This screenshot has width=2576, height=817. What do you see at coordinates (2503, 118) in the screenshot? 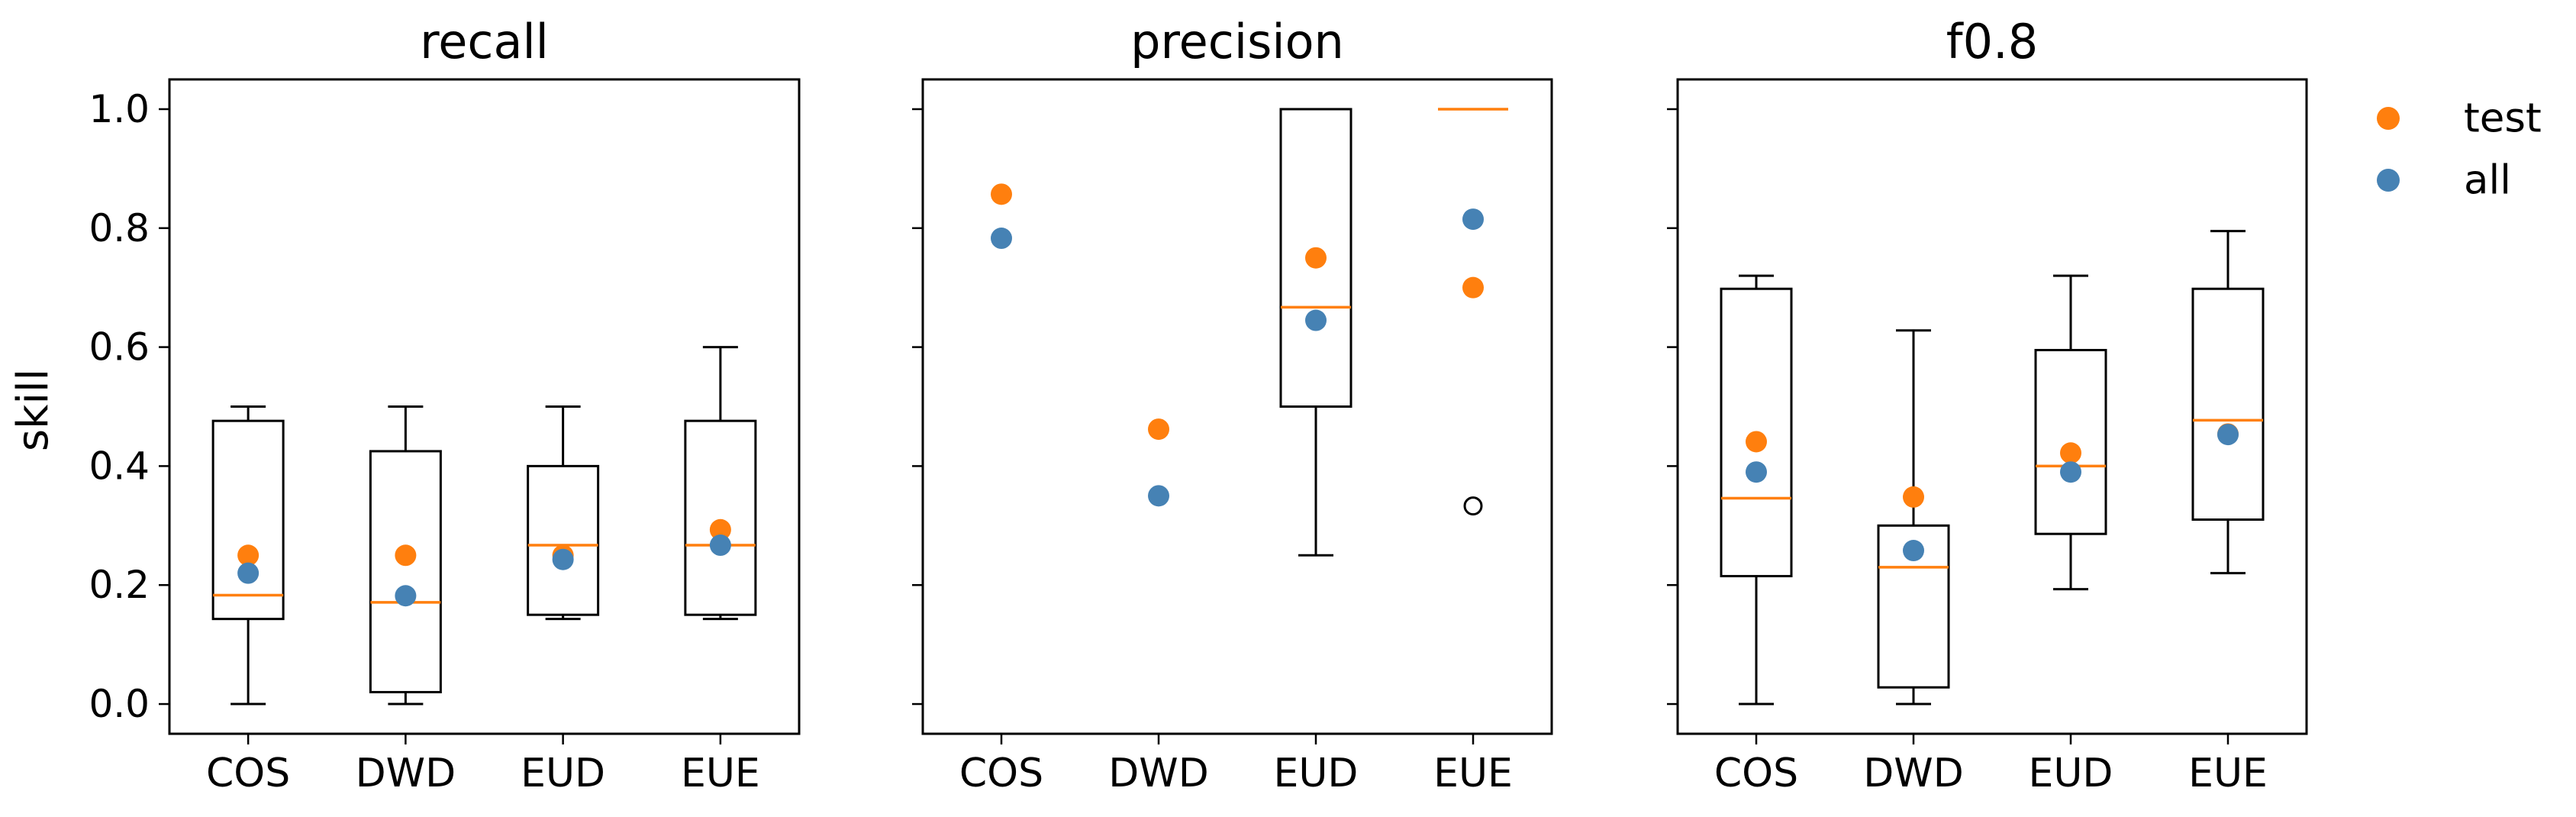
I see `legend-label-test: test` at bounding box center [2503, 118].